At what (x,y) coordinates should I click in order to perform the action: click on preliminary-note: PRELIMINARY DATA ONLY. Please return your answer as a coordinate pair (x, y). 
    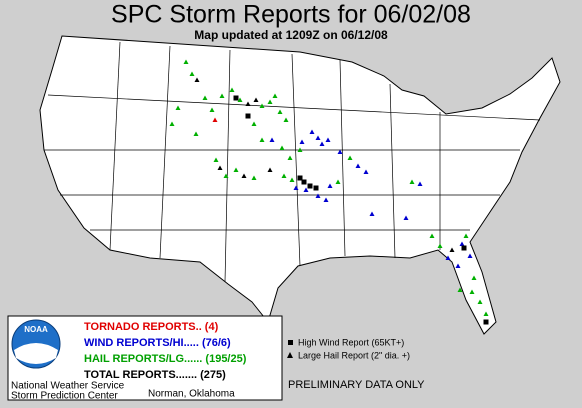
    Looking at the image, I should click on (356, 385).